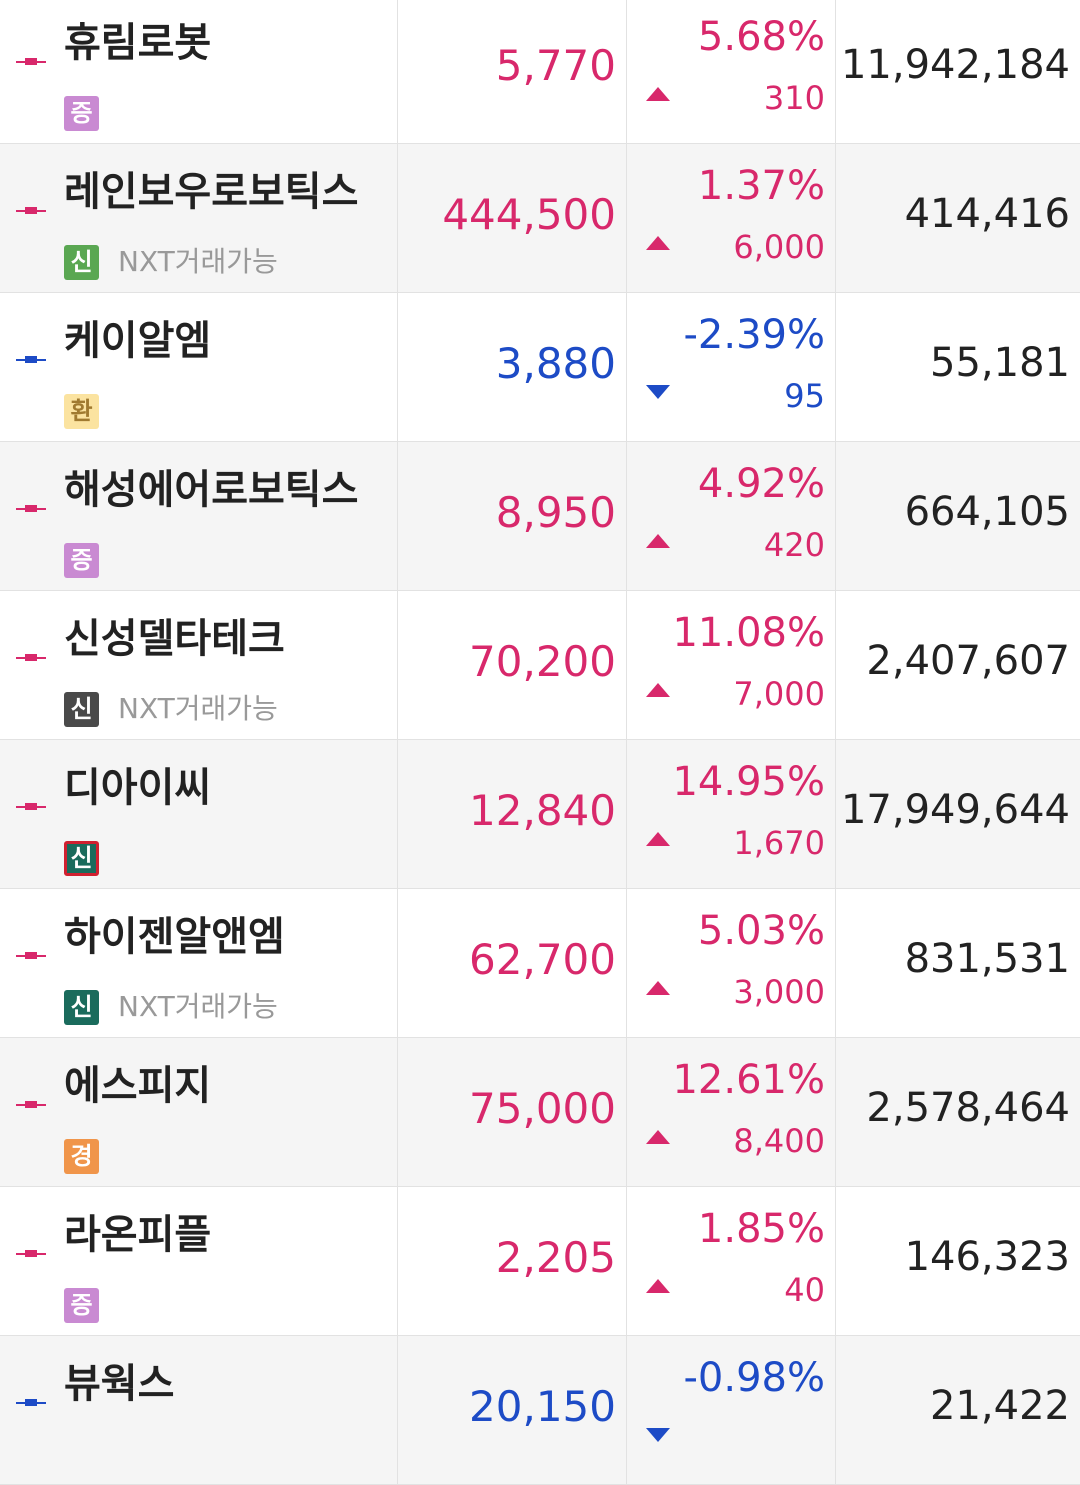 This screenshot has width=1080, height=1485. I want to click on stock-name: 해성에어로보틱스, so click(211, 490).